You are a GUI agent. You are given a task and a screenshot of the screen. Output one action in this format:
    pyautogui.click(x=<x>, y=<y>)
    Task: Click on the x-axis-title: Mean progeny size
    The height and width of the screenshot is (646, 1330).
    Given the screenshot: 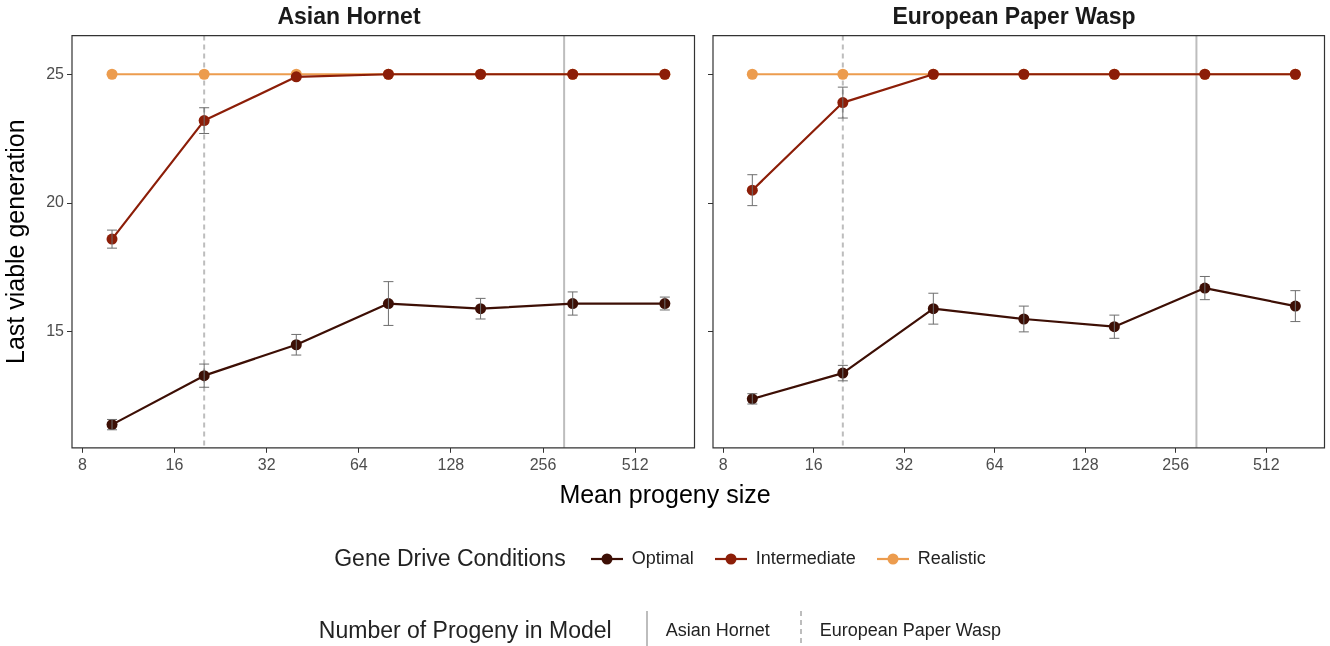 What is the action you would take?
    pyautogui.click(x=665, y=494)
    